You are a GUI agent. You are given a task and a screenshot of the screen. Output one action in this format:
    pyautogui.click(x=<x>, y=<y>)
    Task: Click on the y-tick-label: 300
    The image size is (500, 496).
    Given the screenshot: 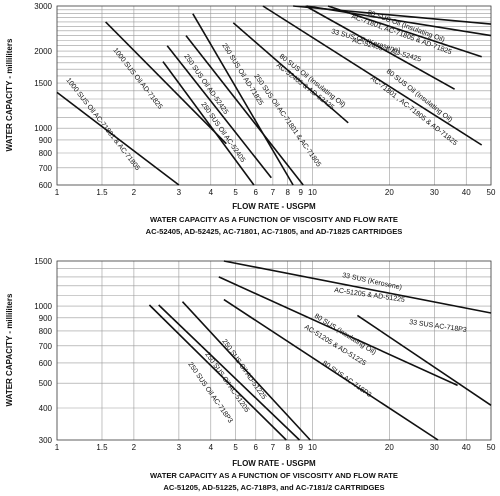 What is the action you would take?
    pyautogui.click(x=46, y=440)
    